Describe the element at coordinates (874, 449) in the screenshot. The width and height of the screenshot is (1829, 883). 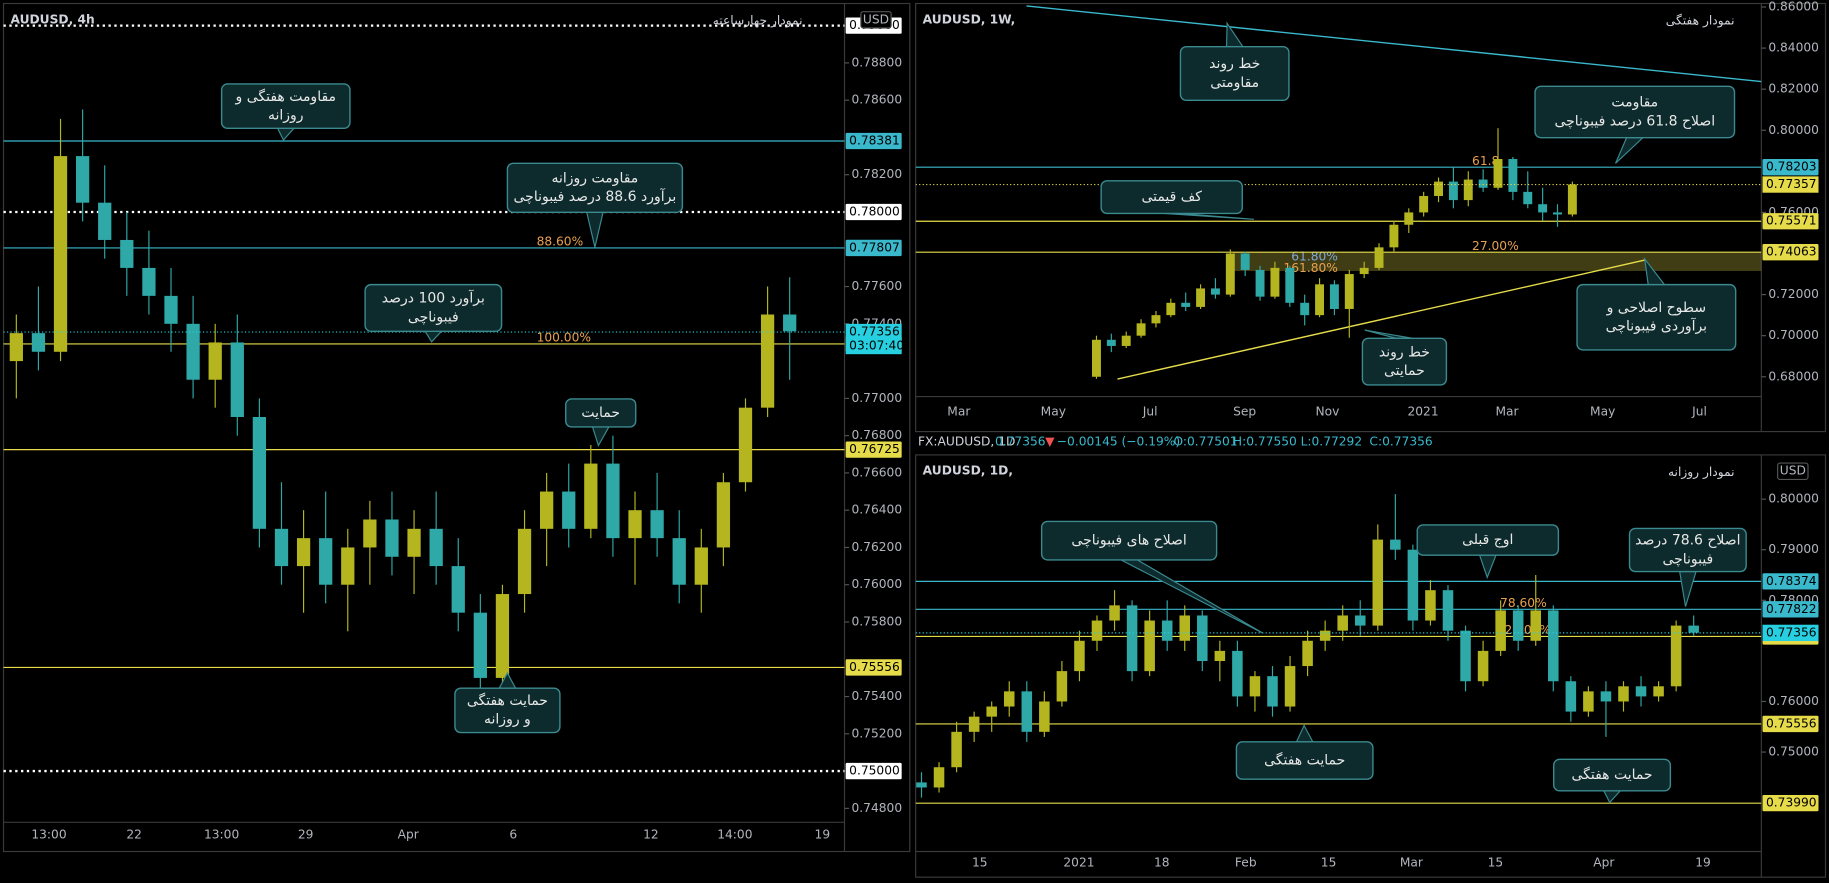
I see `price-label: 0.76725` at that location.